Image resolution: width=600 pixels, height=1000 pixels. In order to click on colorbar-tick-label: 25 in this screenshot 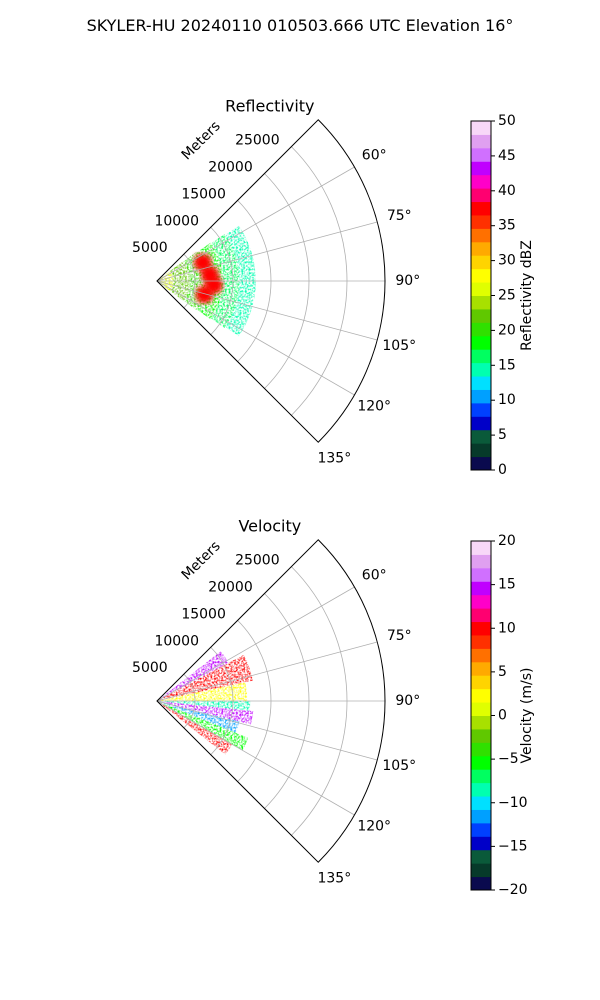, I will do `click(507, 296)`.